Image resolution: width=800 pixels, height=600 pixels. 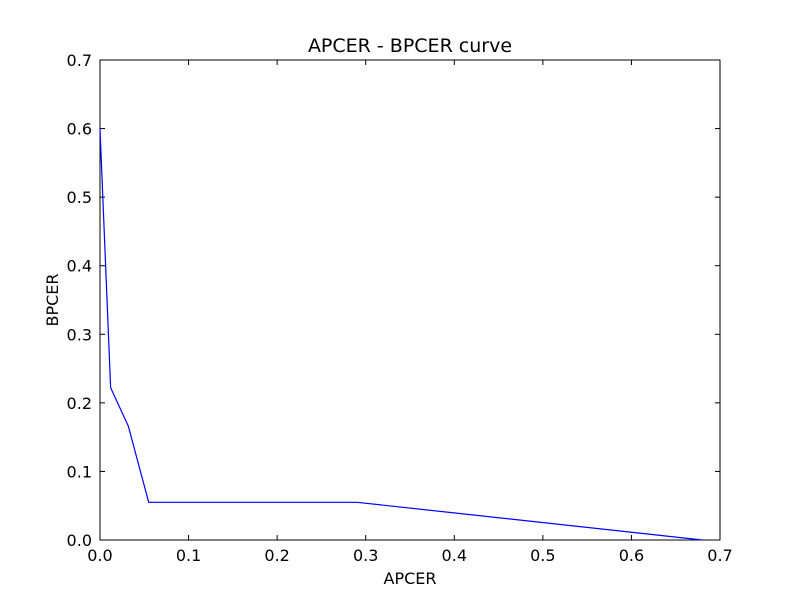 What do you see at coordinates (410, 578) in the screenshot?
I see `x-axis-title: APCER` at bounding box center [410, 578].